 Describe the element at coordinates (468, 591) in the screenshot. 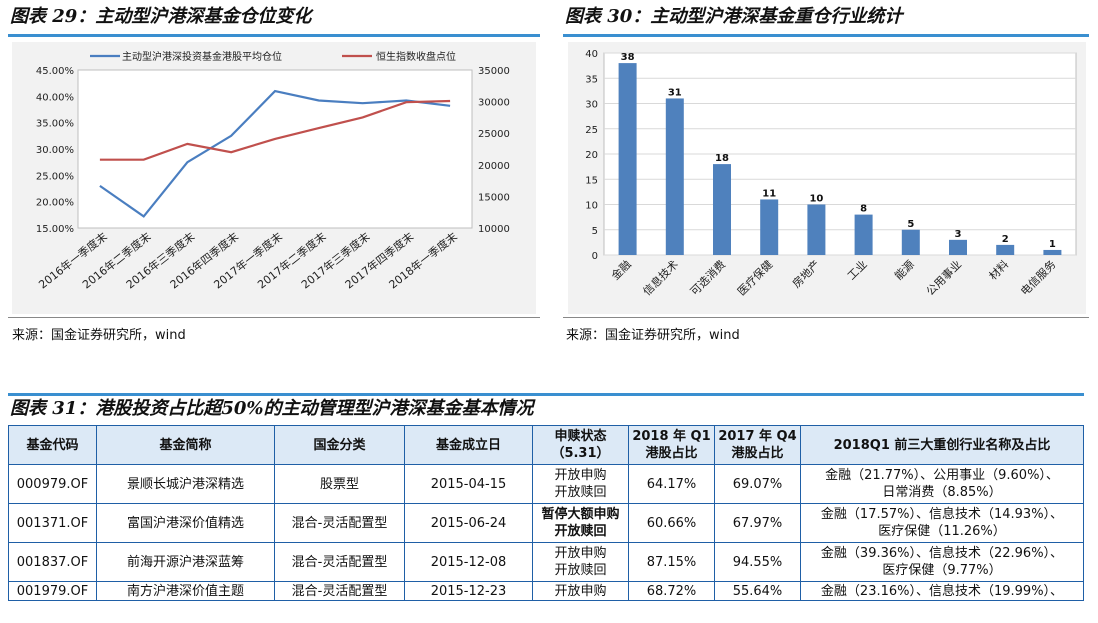

I see `cell-date: 2015-12-23` at that location.